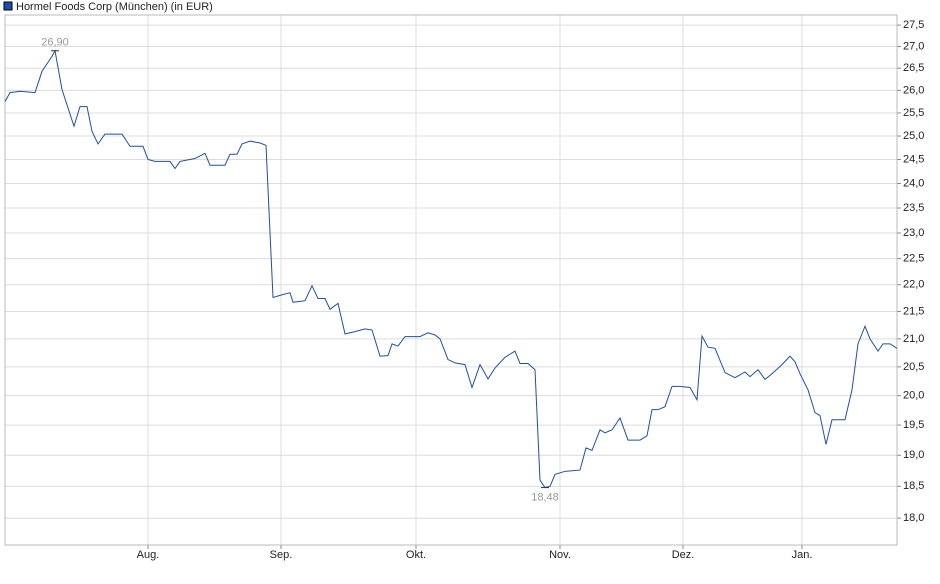  What do you see at coordinates (913, 159) in the screenshot?
I see `y-tick-label: 24,5` at bounding box center [913, 159].